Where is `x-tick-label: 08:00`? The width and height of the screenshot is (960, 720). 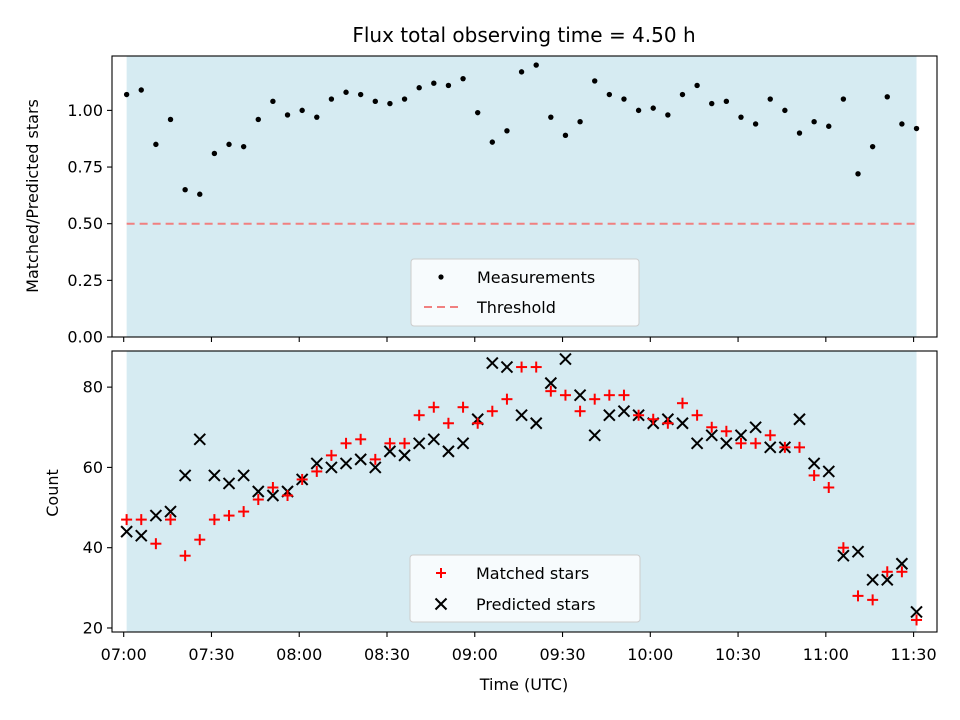 x-tick-label: 08:00 is located at coordinates (299, 654).